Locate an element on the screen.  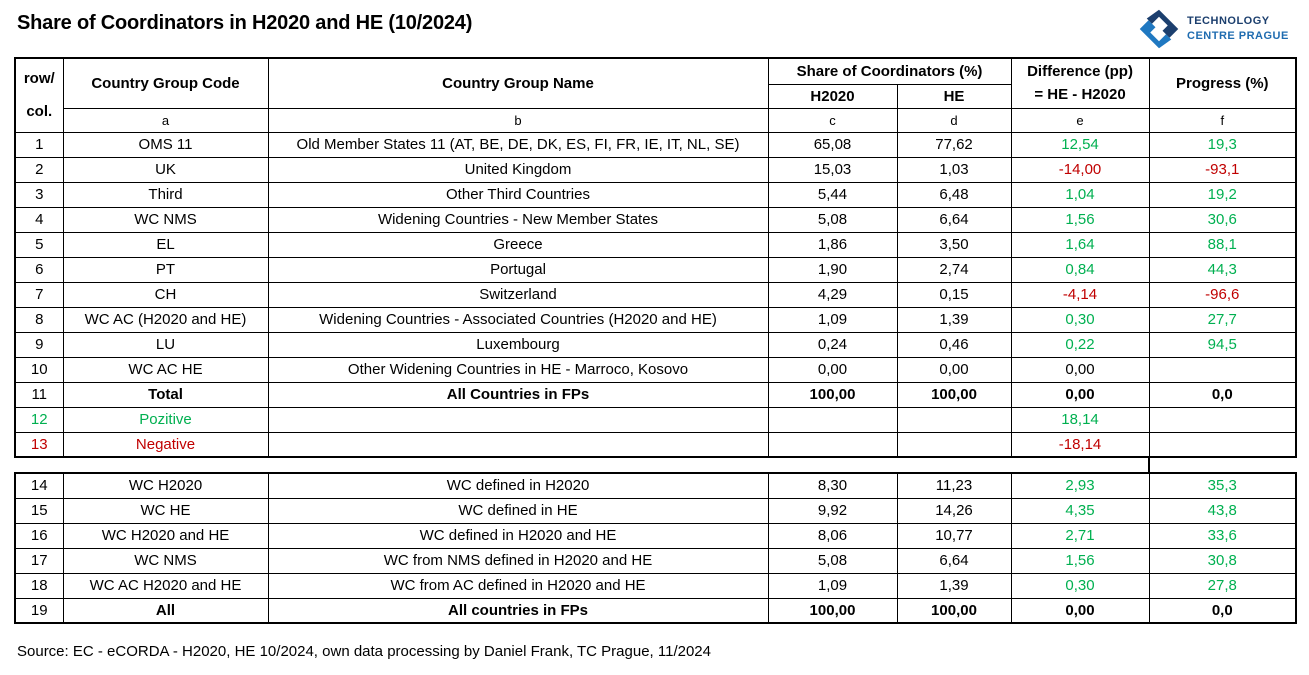
cell: 27,7 is located at coordinates (1222, 319).